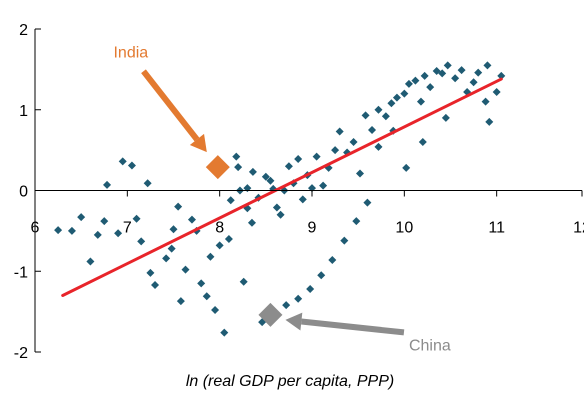 The width and height of the screenshot is (584, 394). What do you see at coordinates (217, 167) in the screenshot?
I see `india-marker` at bounding box center [217, 167].